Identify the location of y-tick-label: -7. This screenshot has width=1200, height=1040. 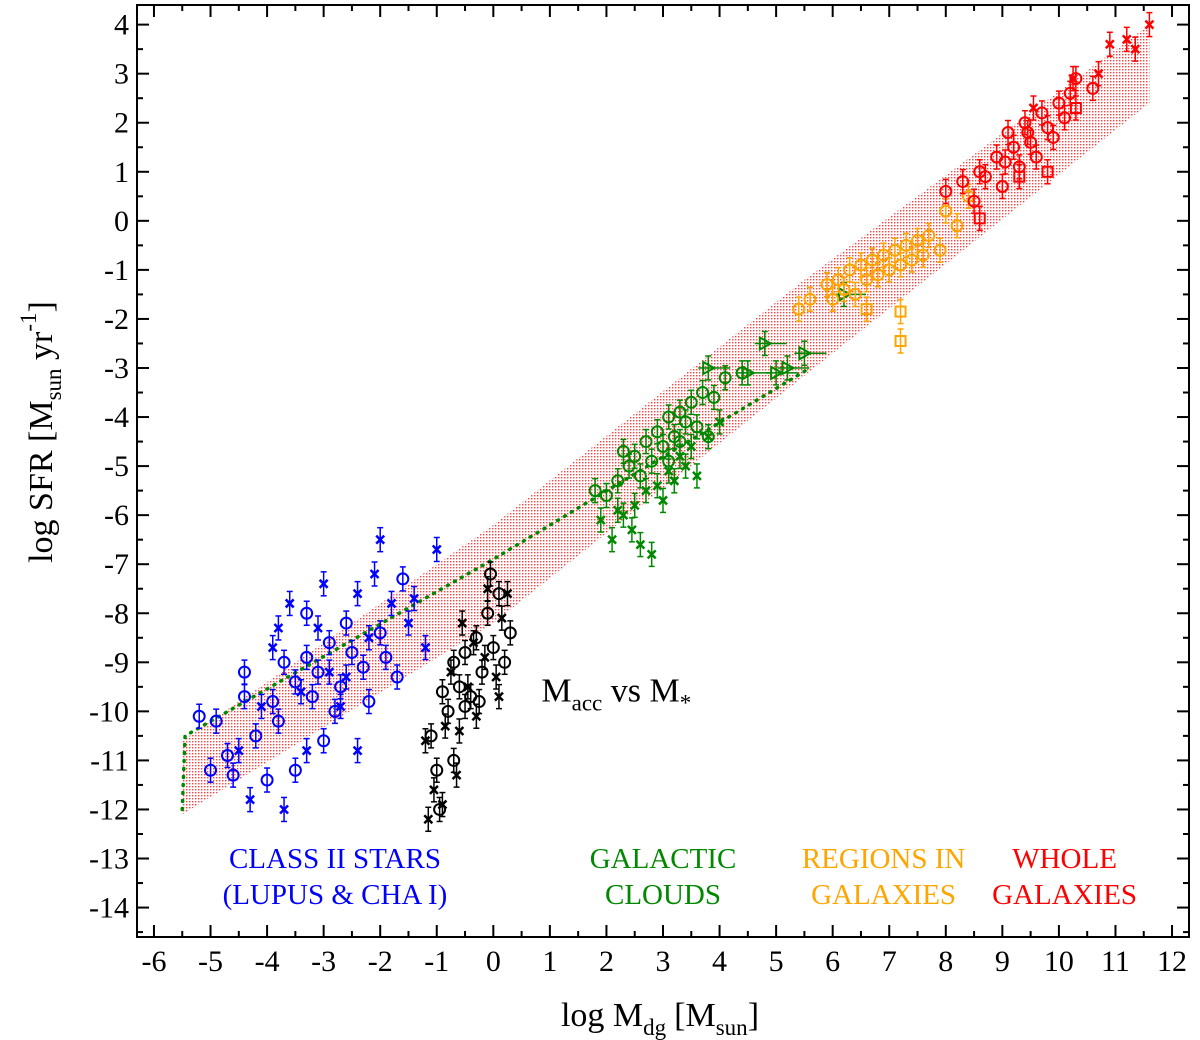
(116, 564).